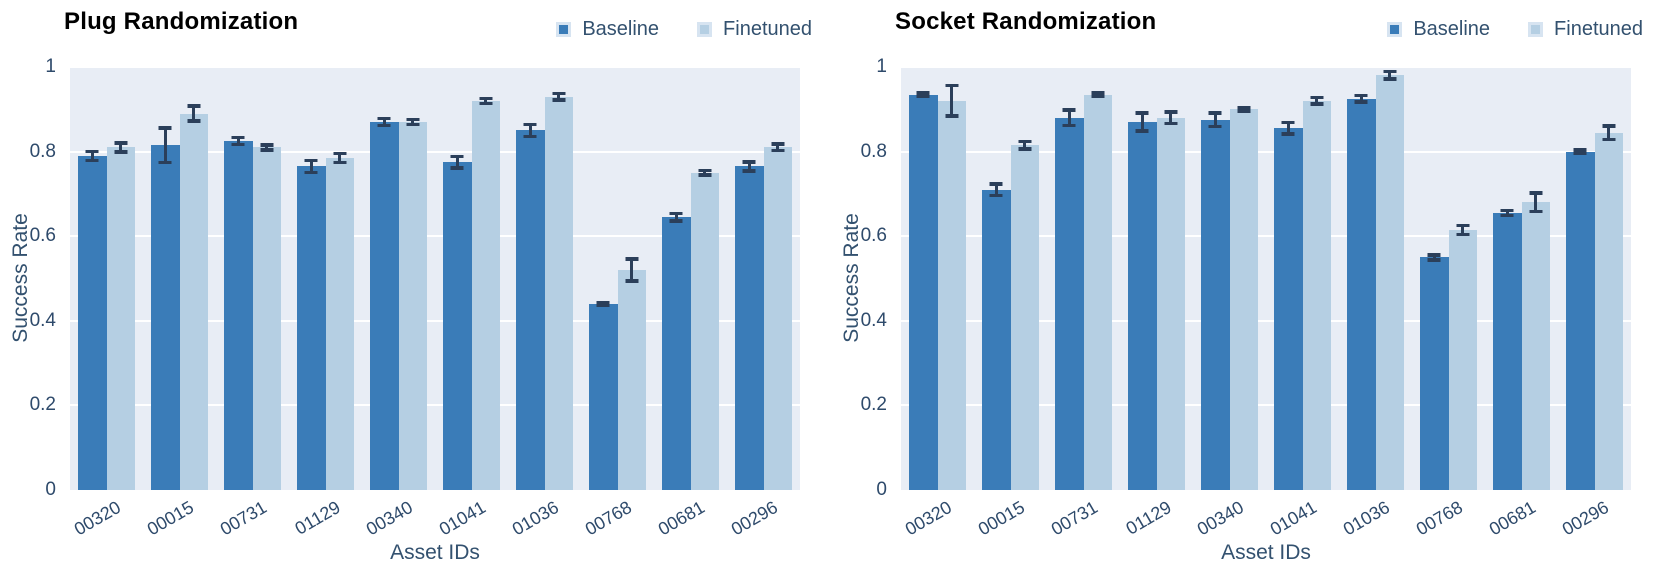 This screenshot has width=1661, height=579. I want to click on x-tick-label: 00320, so click(98, 518).